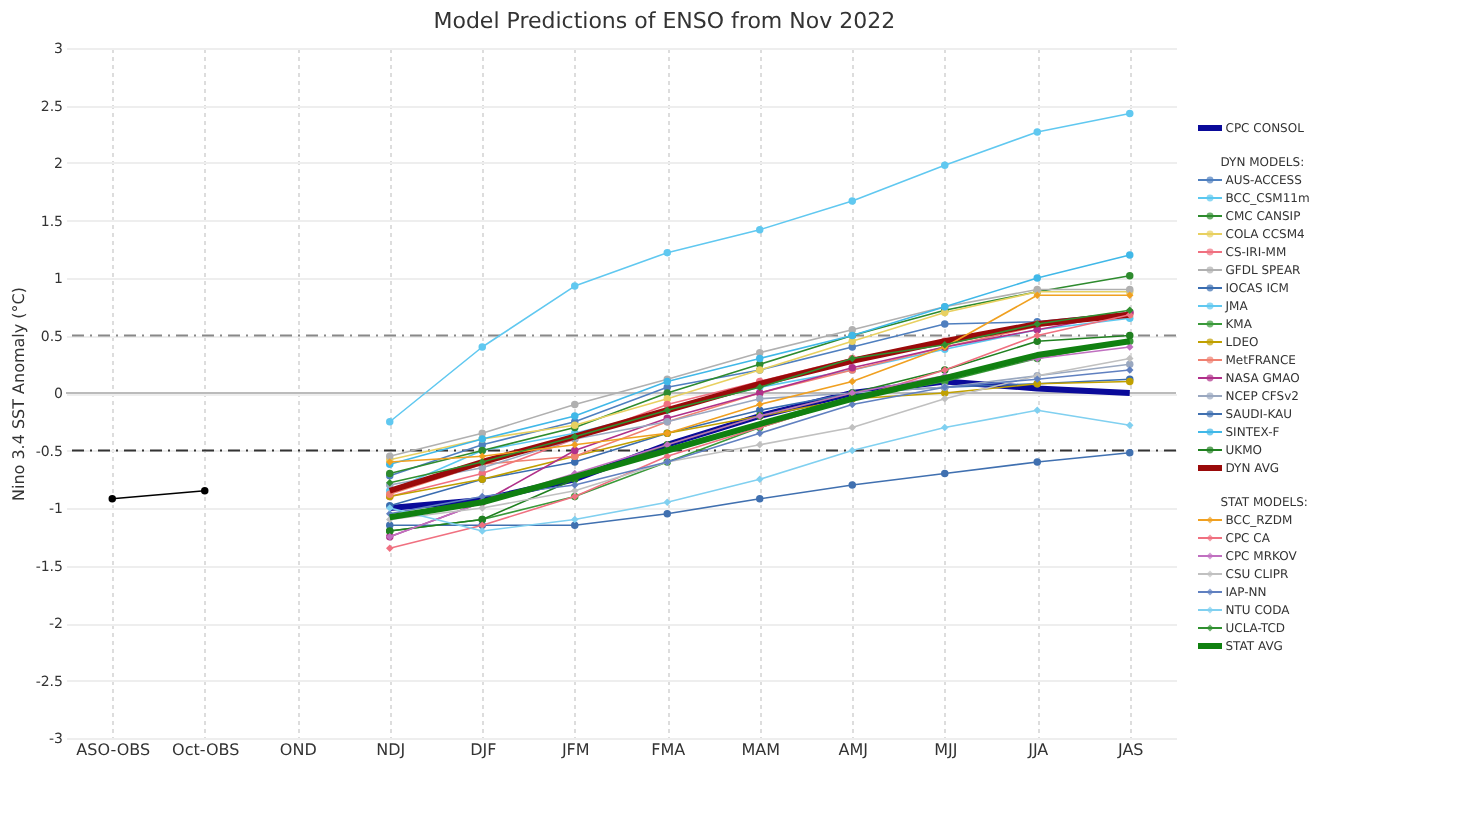 Image resolution: width=1458 pixels, height=818 pixels. What do you see at coordinates (18, 394) in the screenshot?
I see `y-axis-title: Nino 3.4 SST Anomaly (°C)` at bounding box center [18, 394].